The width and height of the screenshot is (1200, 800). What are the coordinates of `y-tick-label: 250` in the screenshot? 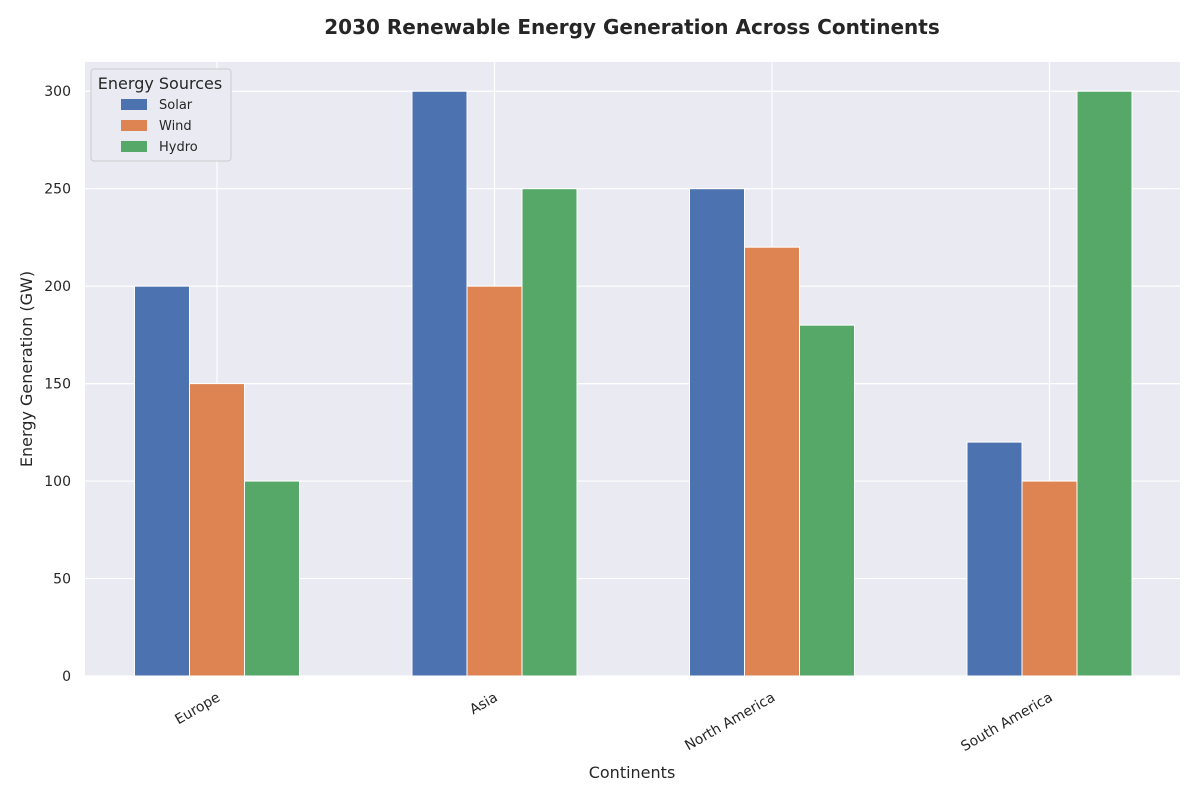 It's located at (57, 190).